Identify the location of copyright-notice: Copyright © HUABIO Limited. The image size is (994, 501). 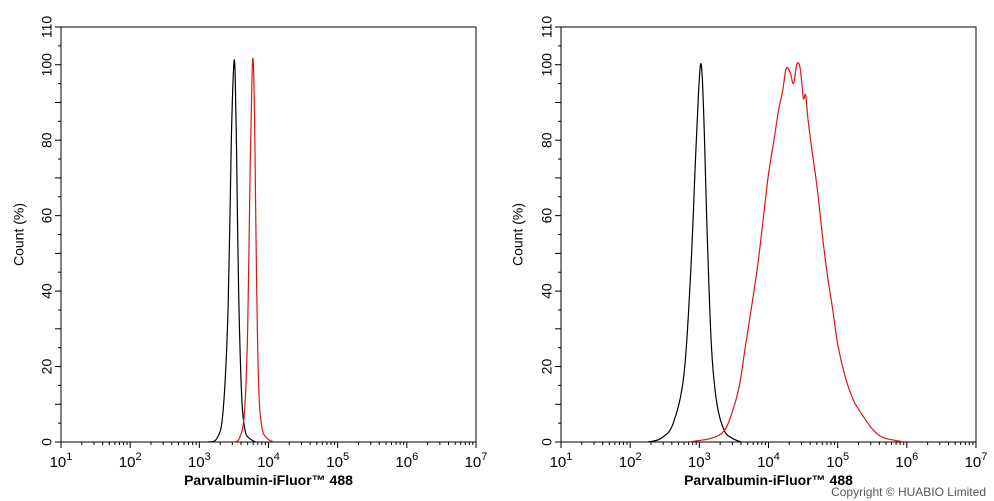
(908, 492).